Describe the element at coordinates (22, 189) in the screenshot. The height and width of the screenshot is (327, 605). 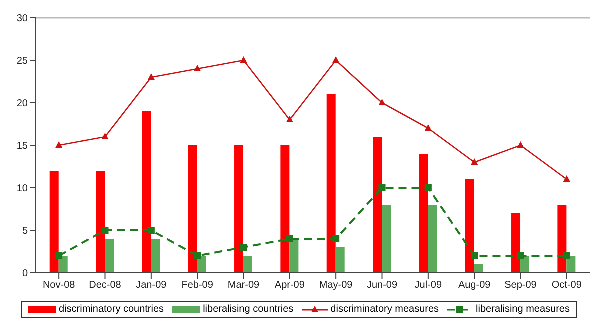
I see `y-tick-label: 10` at that location.